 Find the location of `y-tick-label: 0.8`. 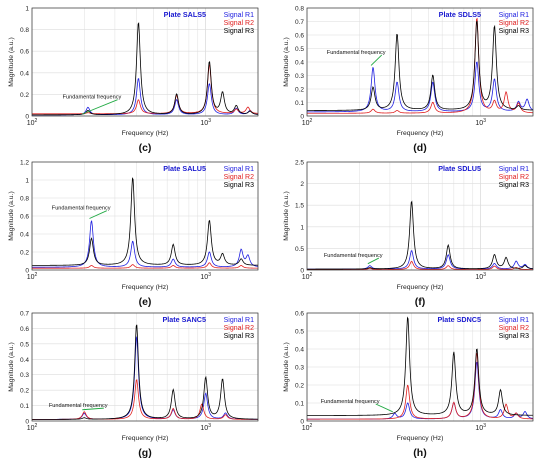

y-tick-label: 0.8 is located at coordinates (24, 199).